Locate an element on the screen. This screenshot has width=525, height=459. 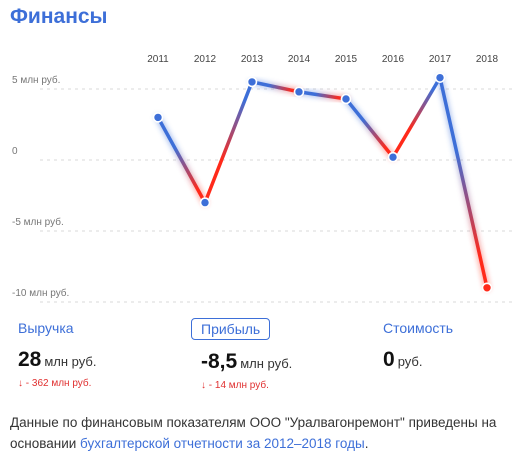
metric-profit: Прибыль -8,5 млн руб. ↓ - 14 млн руб. is located at coordinates (242, 354).